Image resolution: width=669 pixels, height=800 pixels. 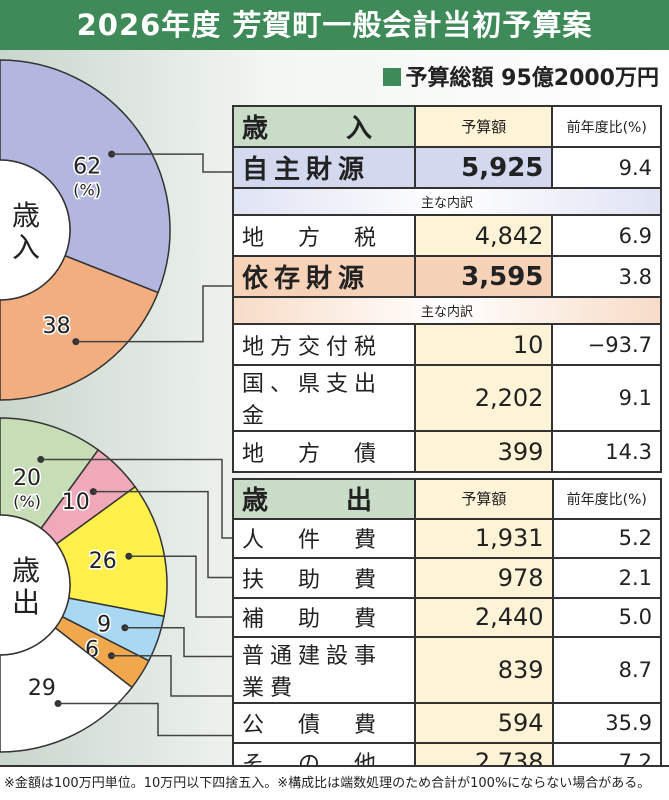 I want to click on table-header: 歳 入予算額 前年度比(%), so click(x=446, y=126).